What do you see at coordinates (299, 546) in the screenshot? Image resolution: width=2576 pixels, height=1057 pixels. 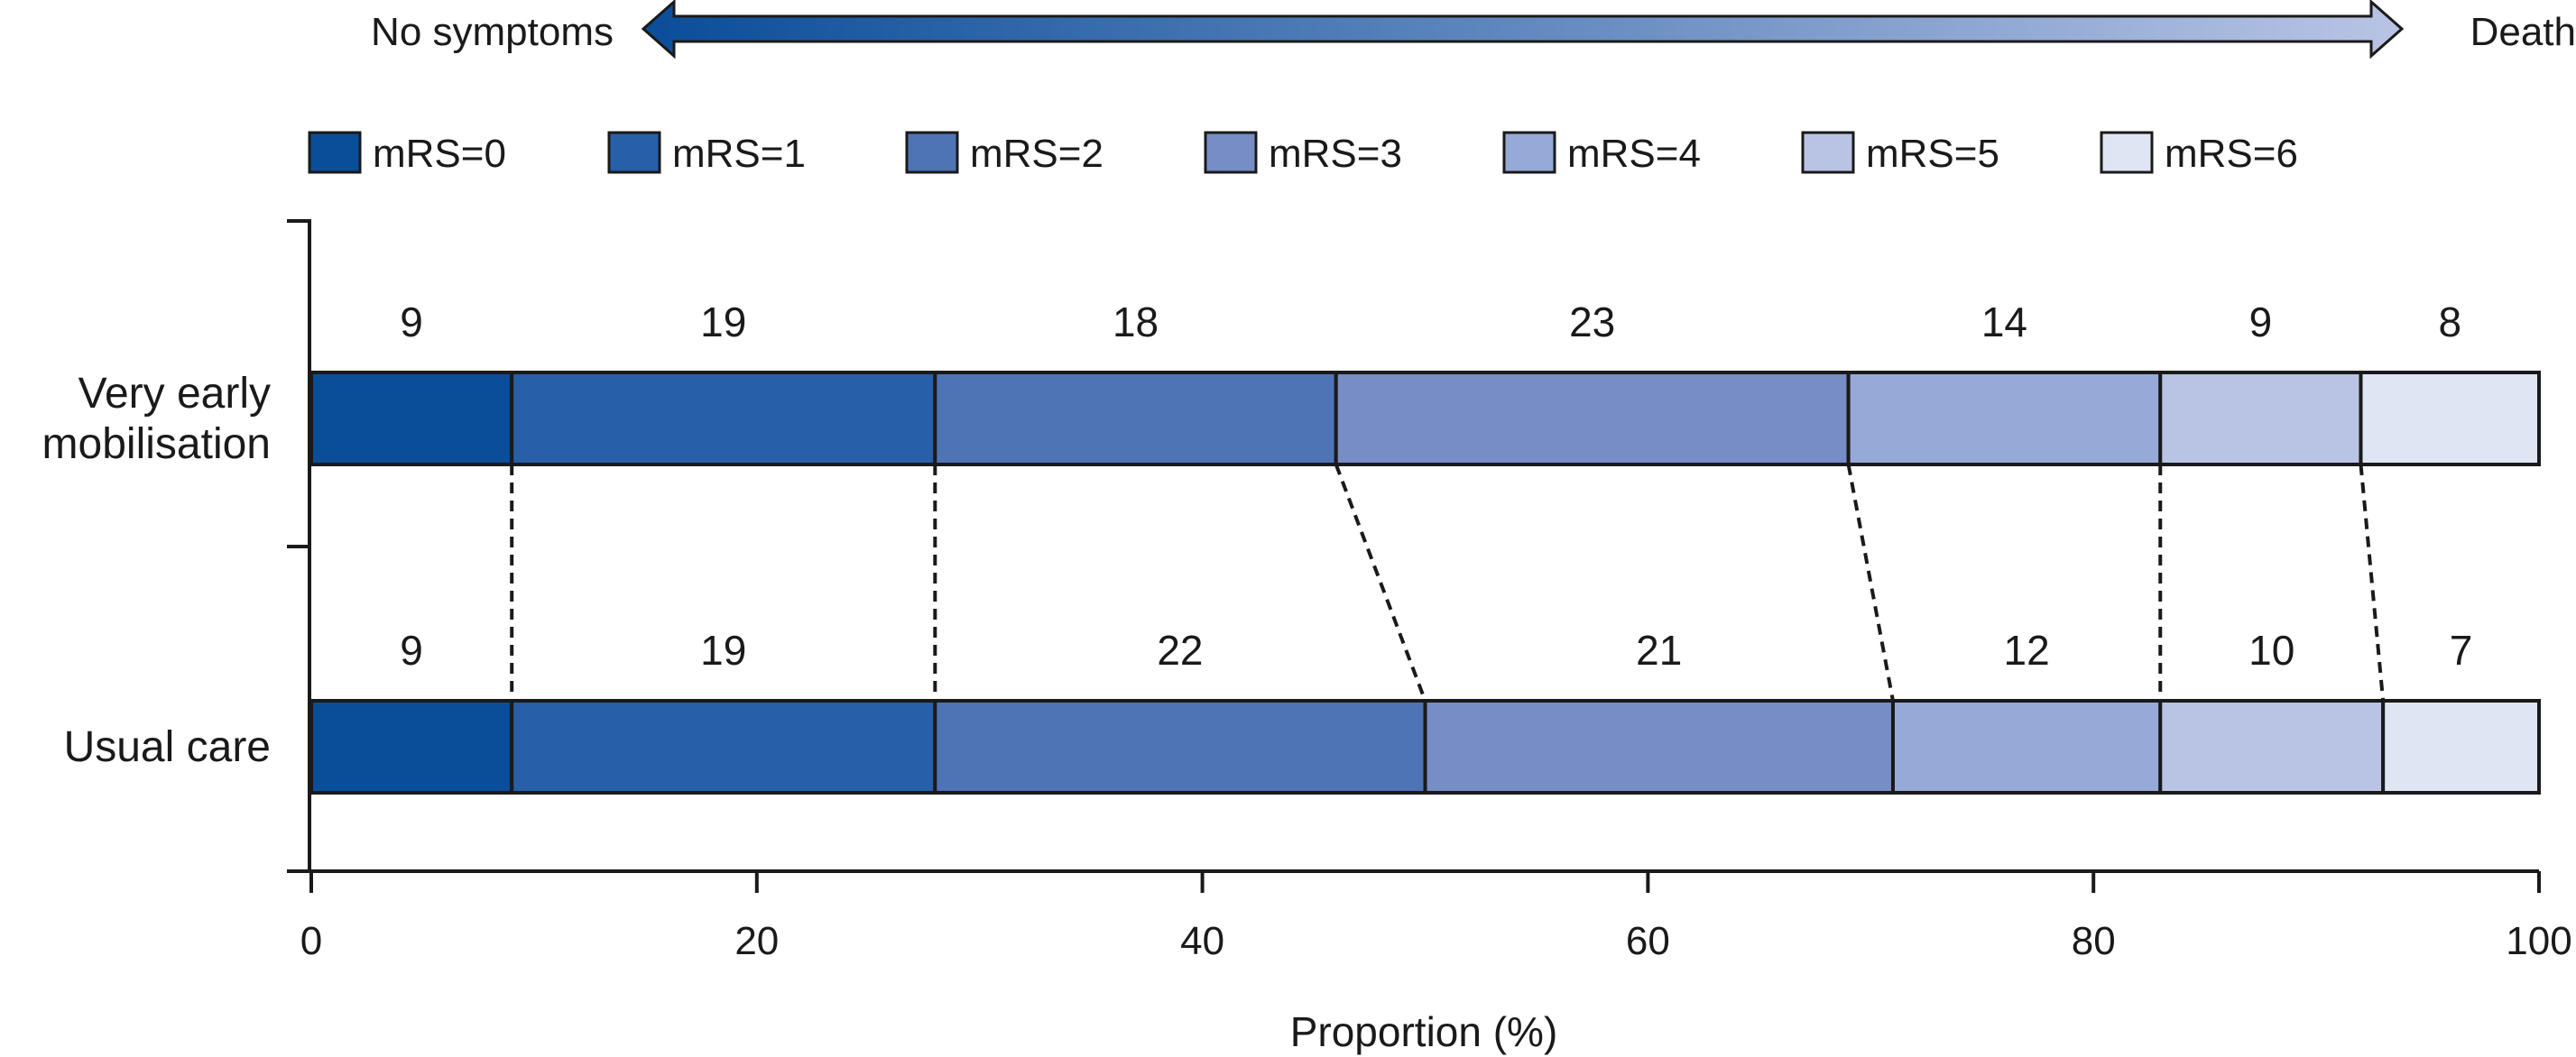 I see `y-axis` at bounding box center [299, 546].